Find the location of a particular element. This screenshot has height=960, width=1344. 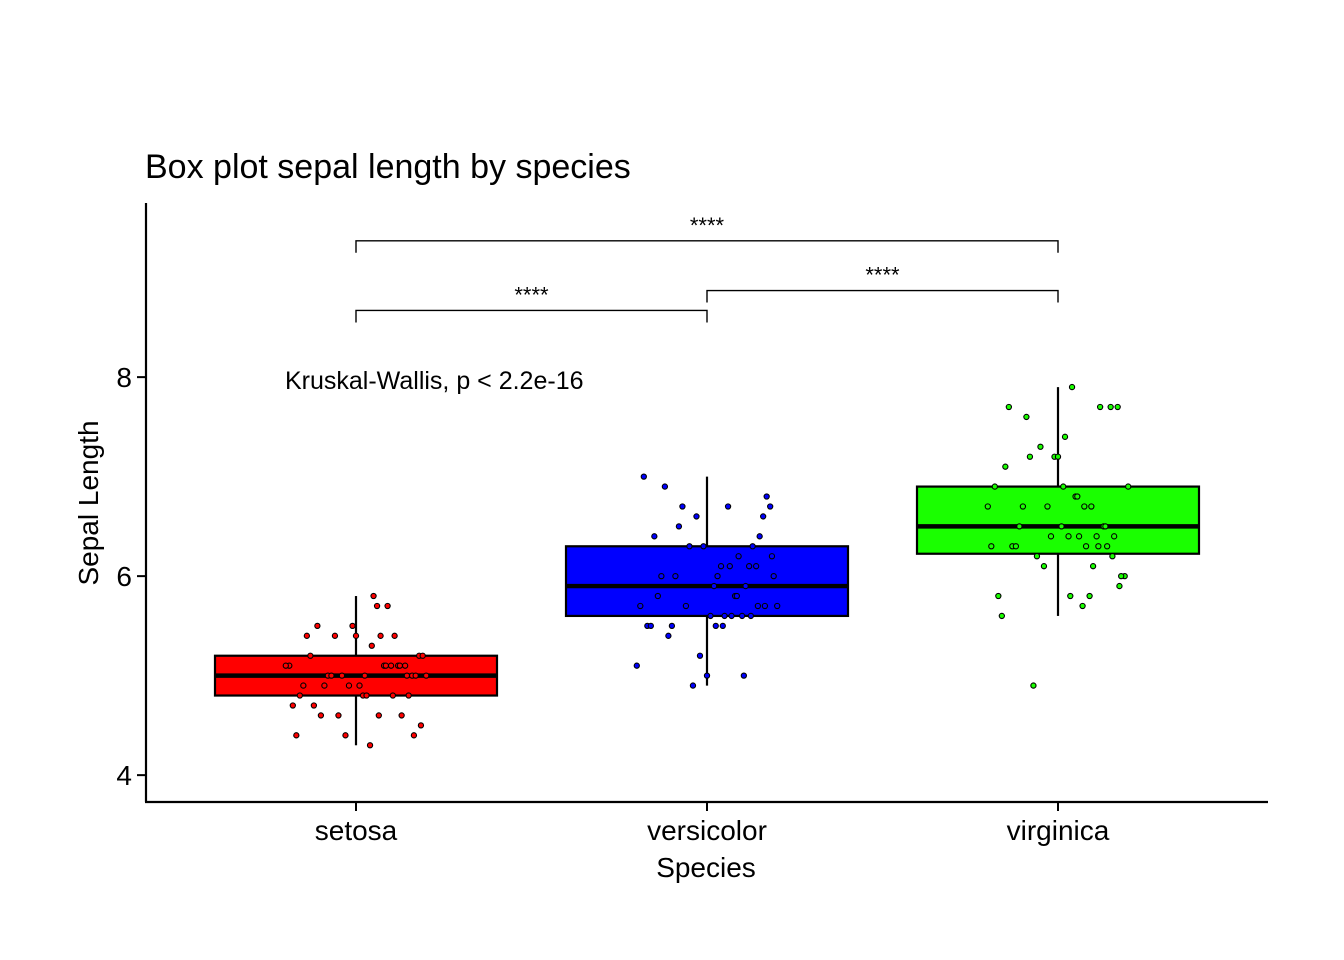

chart-title: Box plot sepal length by species is located at coordinates (388, 167).